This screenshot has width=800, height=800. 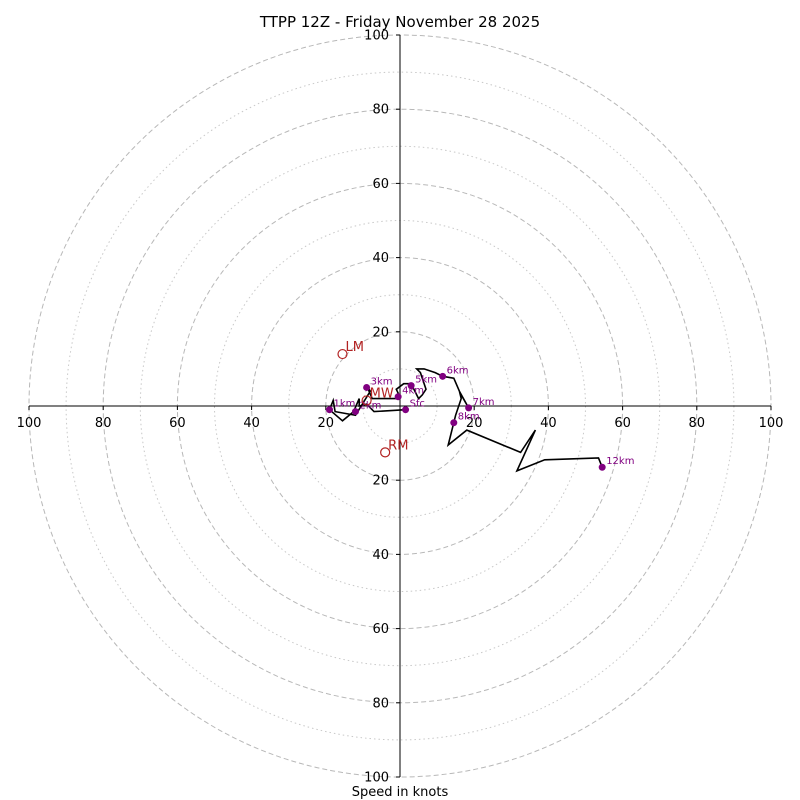 I want to click on height-point-label: 3km, so click(x=382, y=381).